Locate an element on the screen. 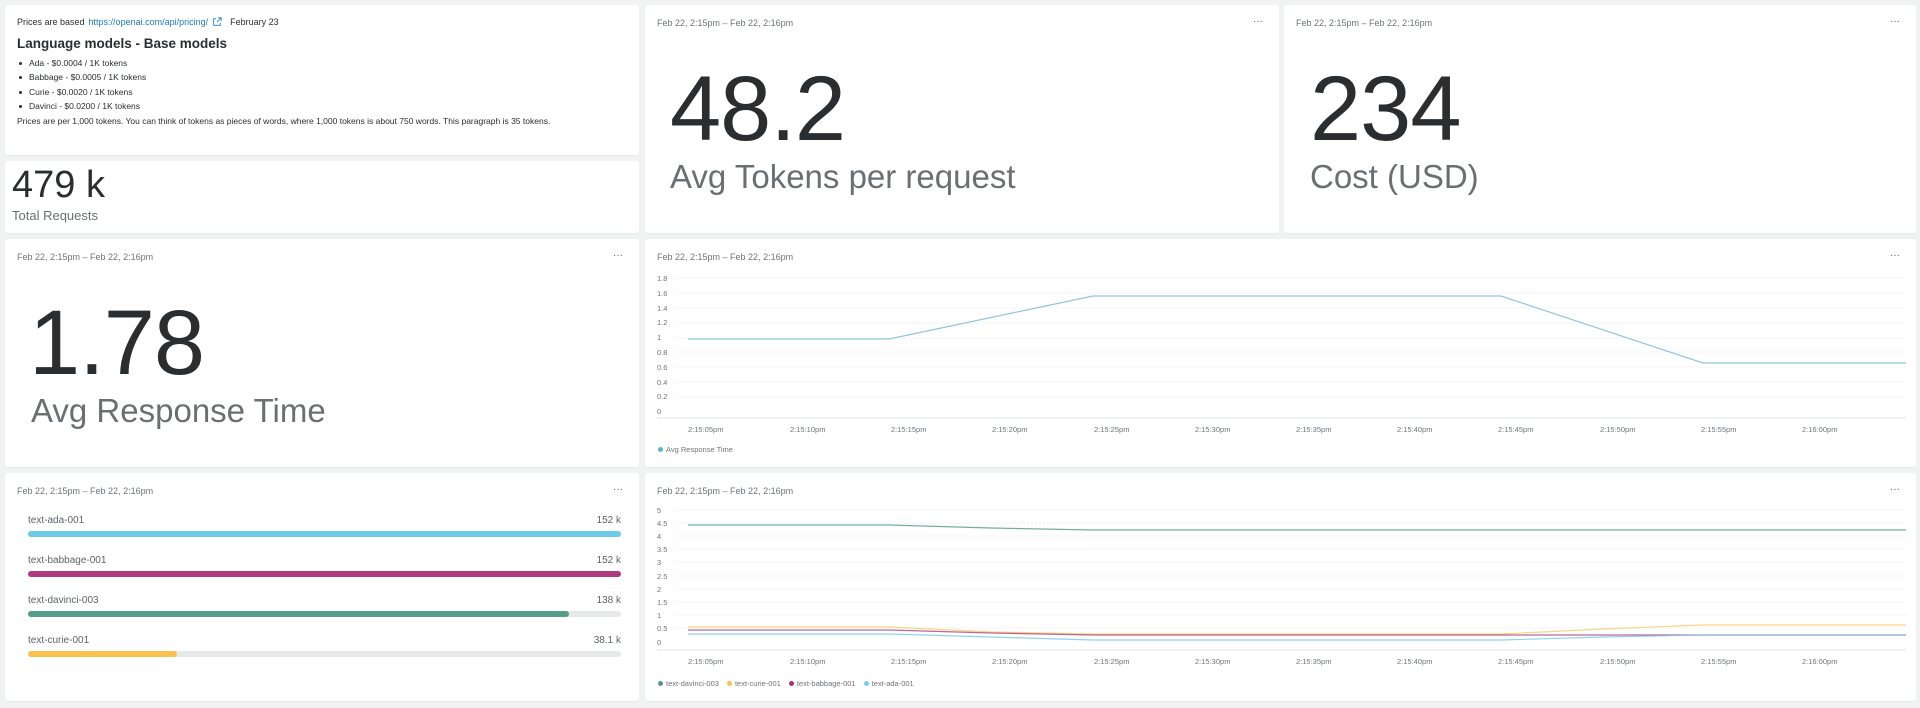 The image size is (1920, 708). pricing-link: https://openai.com/api/pricing/ is located at coordinates (148, 22).